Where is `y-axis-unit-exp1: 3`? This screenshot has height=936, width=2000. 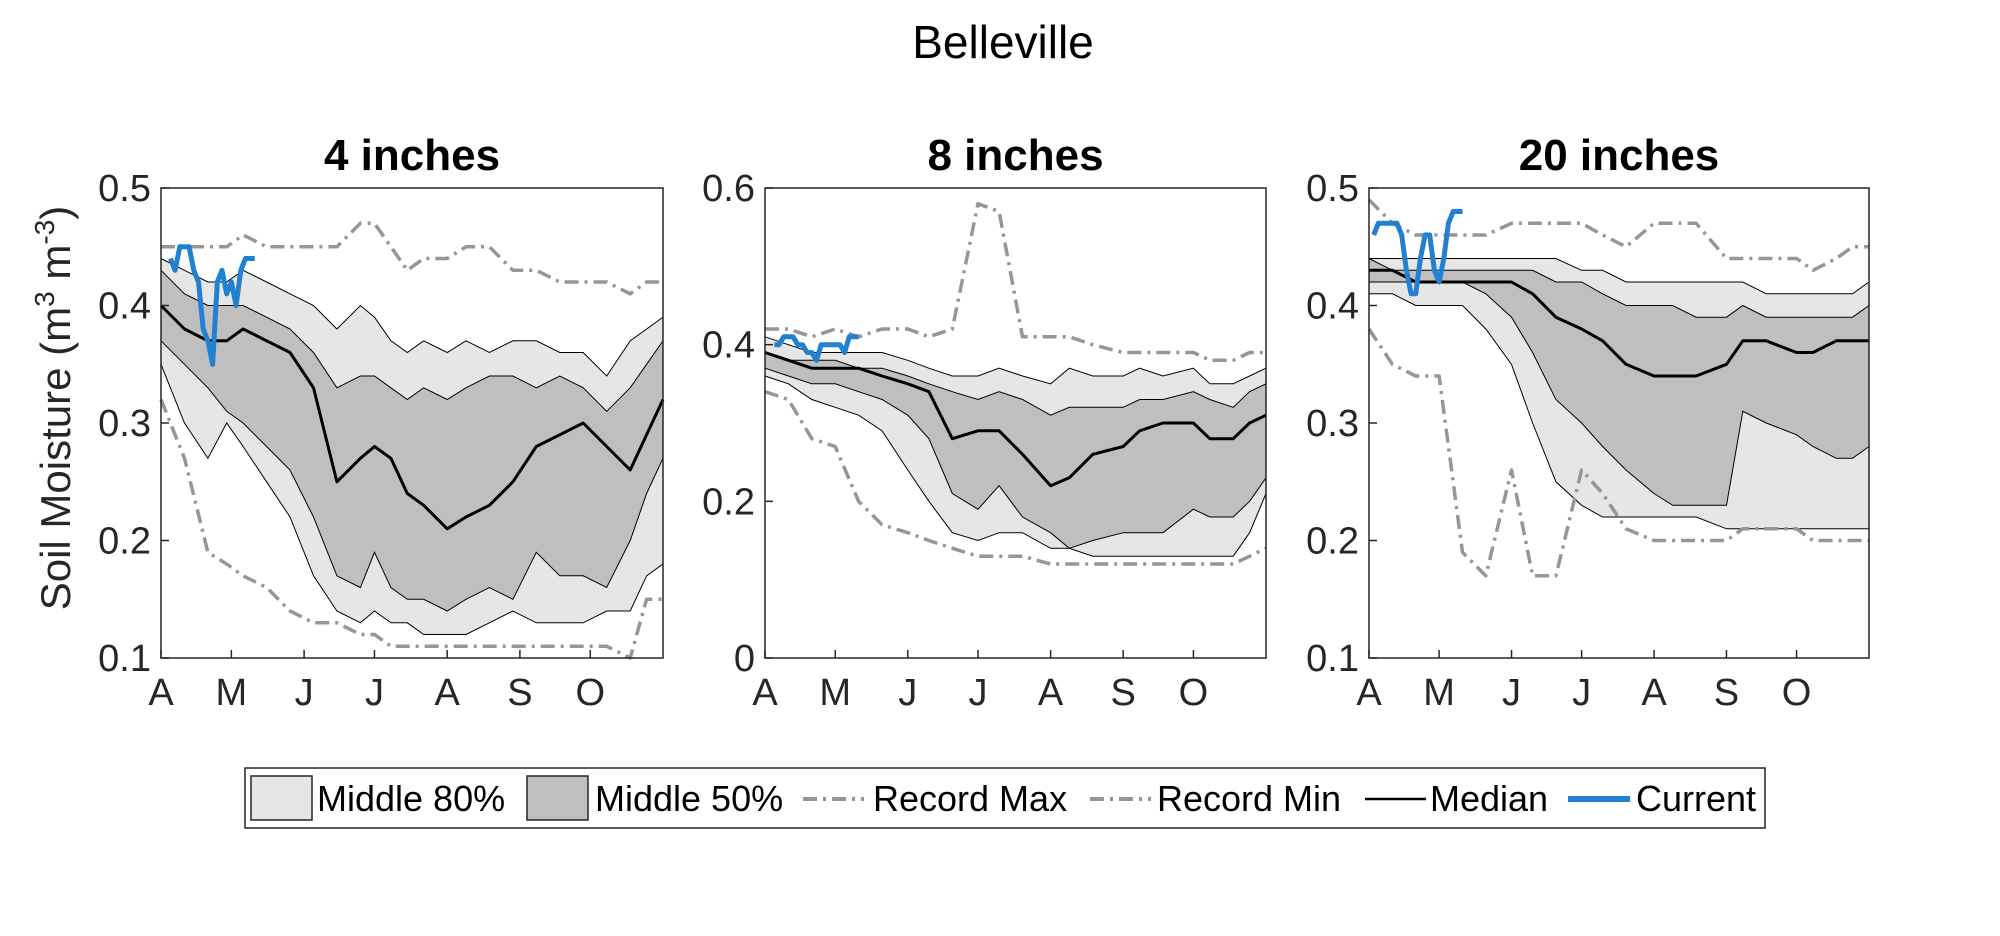
y-axis-unit-exp1: 3 is located at coordinates (44, 299).